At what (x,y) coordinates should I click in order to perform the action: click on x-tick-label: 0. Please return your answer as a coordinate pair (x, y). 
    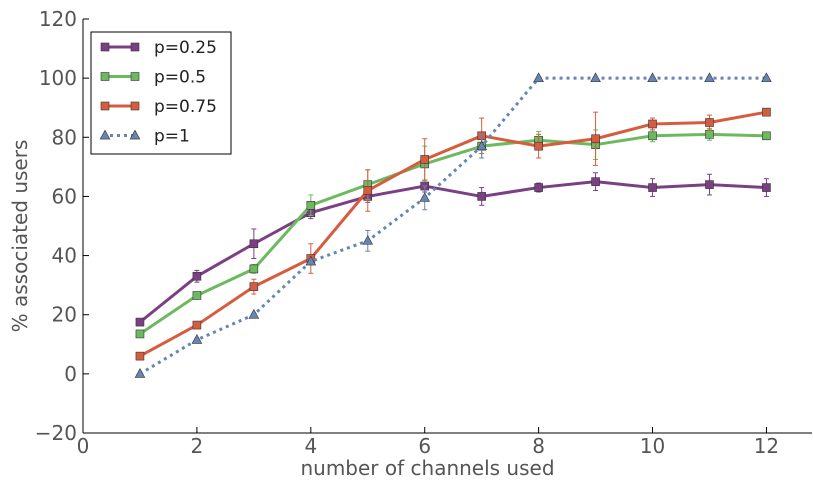
    Looking at the image, I should click on (83, 446).